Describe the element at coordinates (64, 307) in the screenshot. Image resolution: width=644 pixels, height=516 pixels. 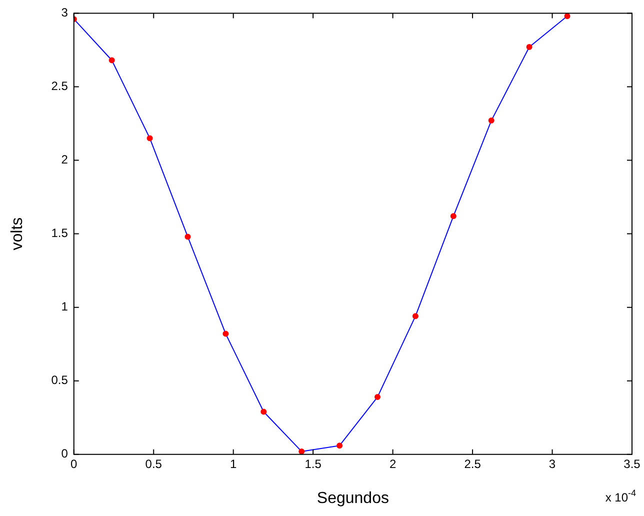
I see `y-tick-label: 1` at that location.